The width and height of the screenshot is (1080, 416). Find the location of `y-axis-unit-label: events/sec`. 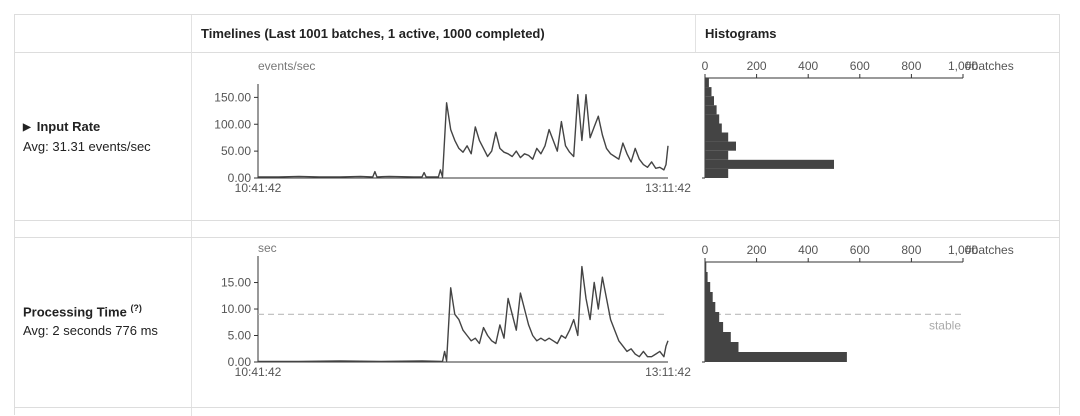

y-axis-unit-label: events/sec is located at coordinates (286, 66).